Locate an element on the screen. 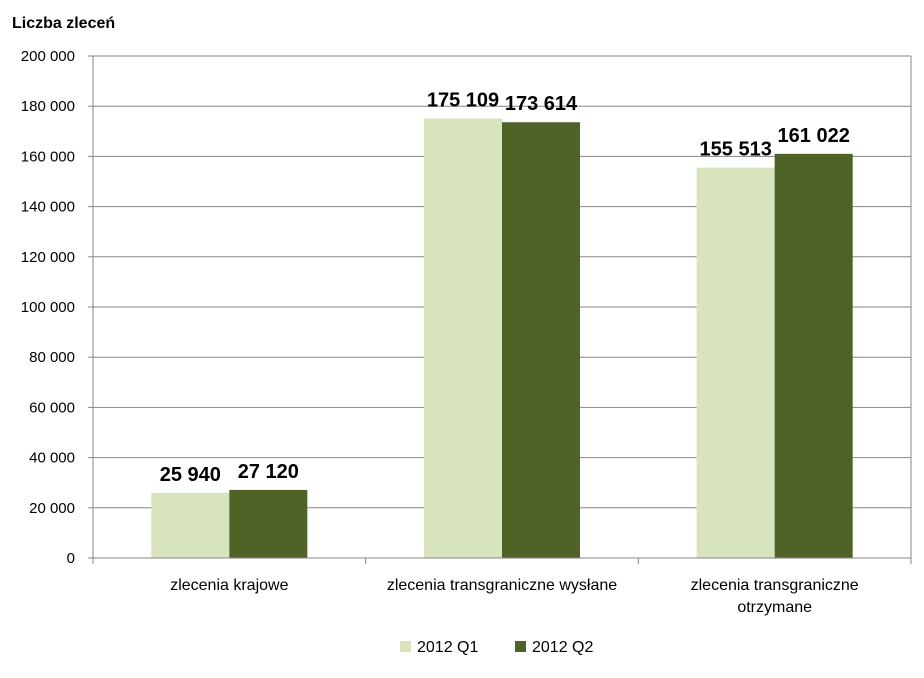 This screenshot has height=678, width=924. legend-label: 2012 Q2 is located at coordinates (562, 647).